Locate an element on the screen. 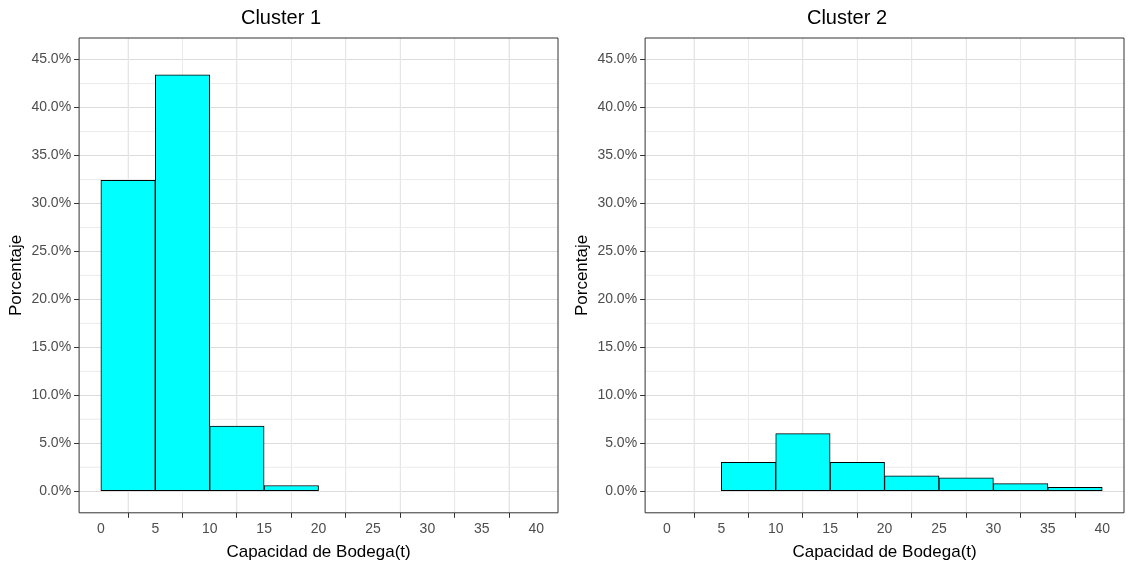  chart-title: Cluster 2 is located at coordinates (847, 16).